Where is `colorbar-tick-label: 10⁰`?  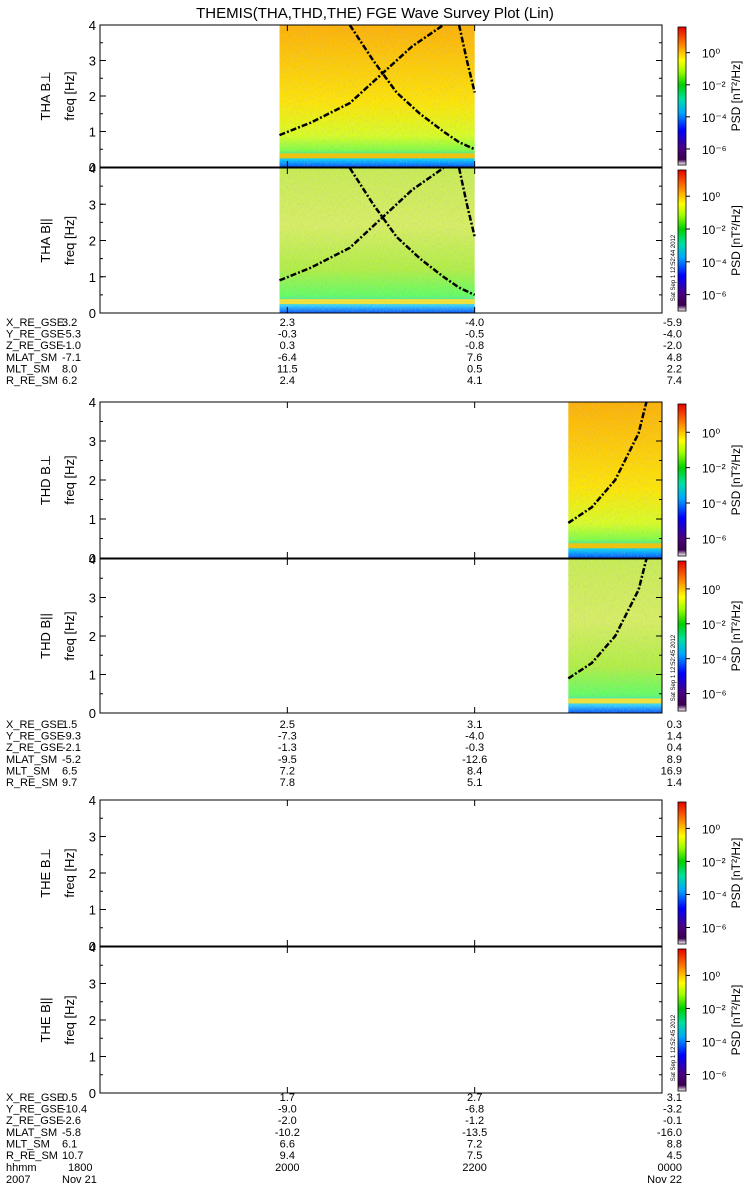
colorbar-tick-label: 10⁰ is located at coordinates (711, 590).